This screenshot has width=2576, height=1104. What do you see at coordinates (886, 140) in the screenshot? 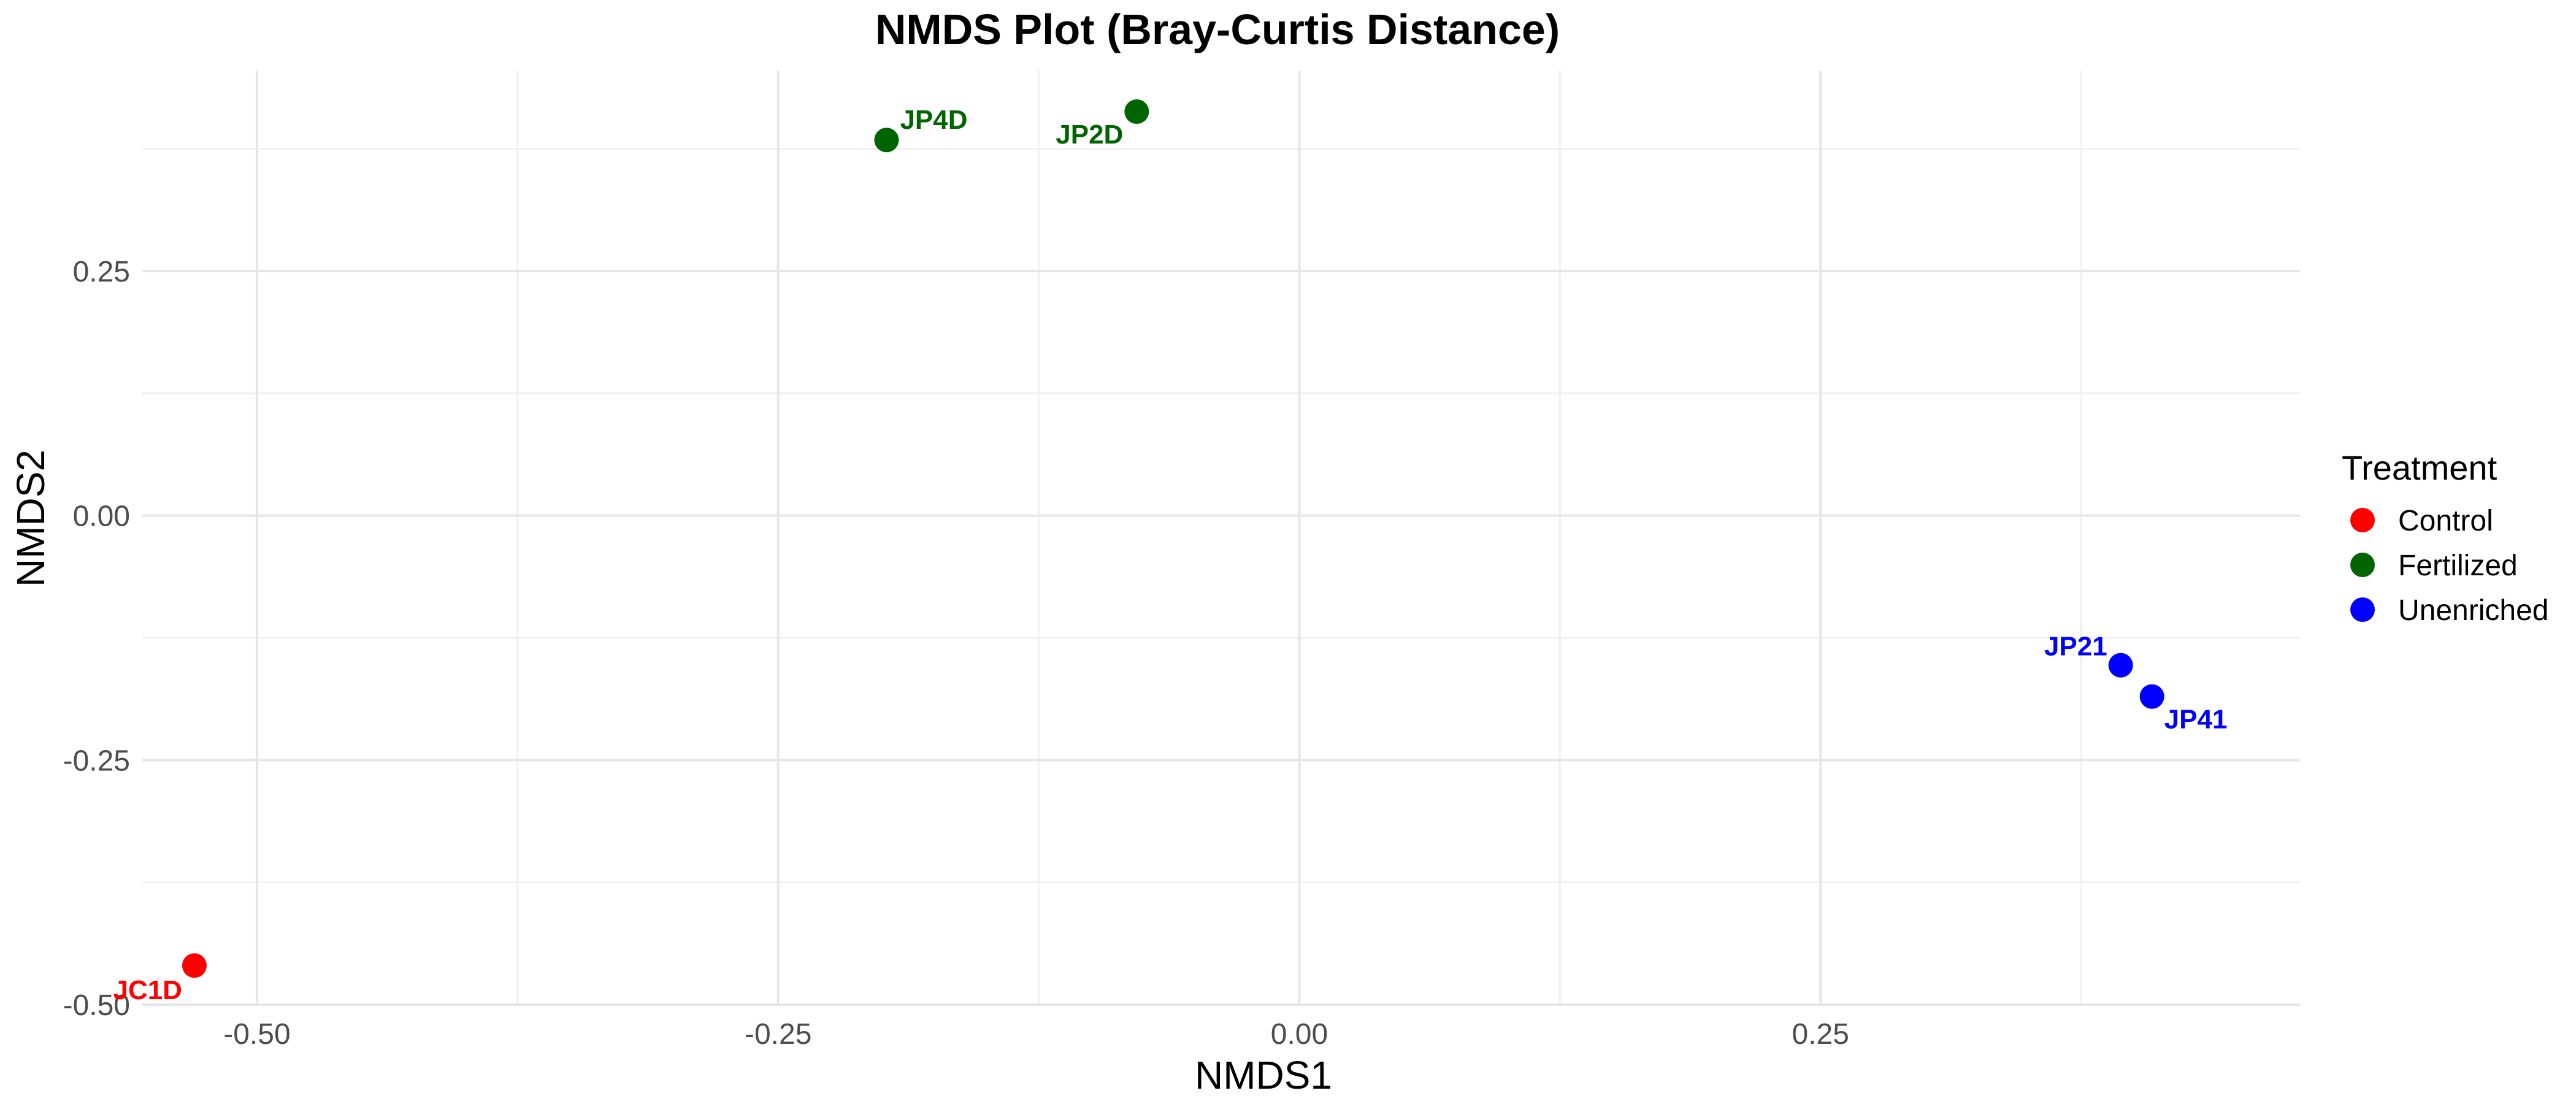
I see `data-point-jp4d` at bounding box center [886, 140].